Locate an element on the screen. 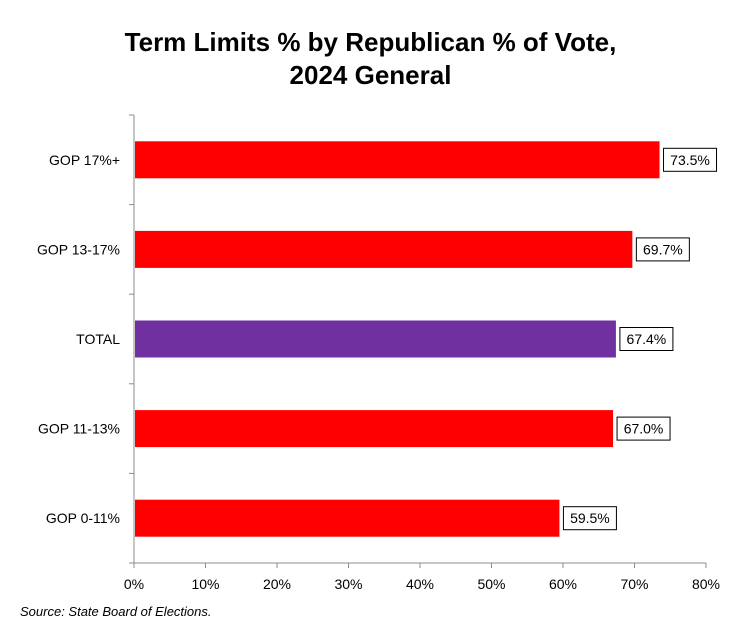  category-label: GOP 11-13% is located at coordinates (79, 429).